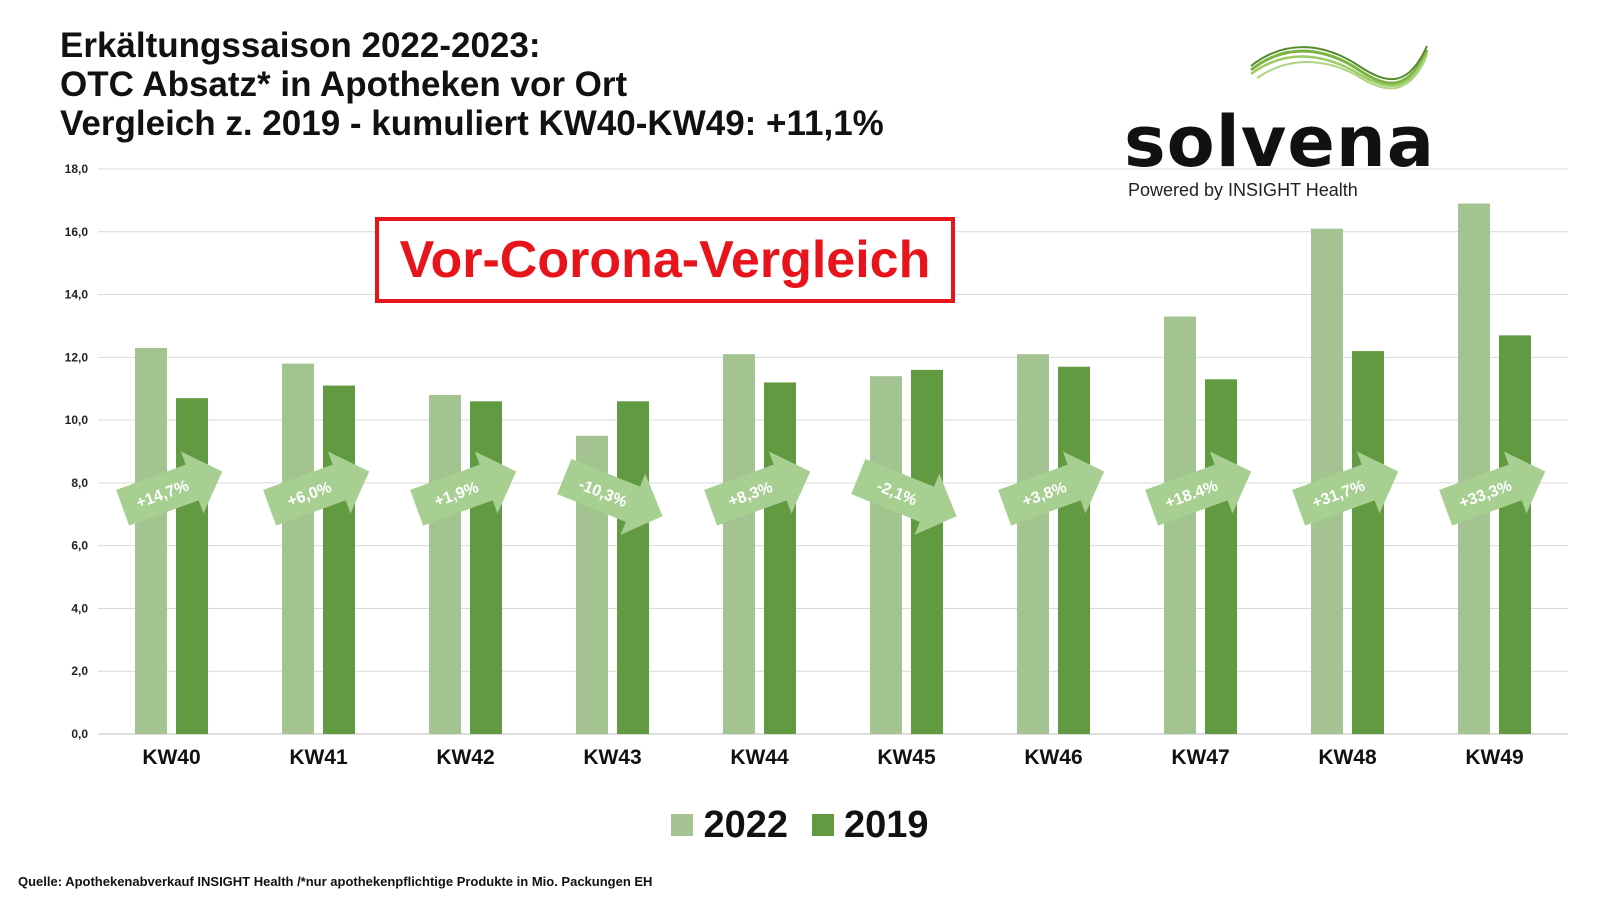 The image size is (1600, 900). I want to click on x-tick-label-kw47: KW47, so click(1200, 757).